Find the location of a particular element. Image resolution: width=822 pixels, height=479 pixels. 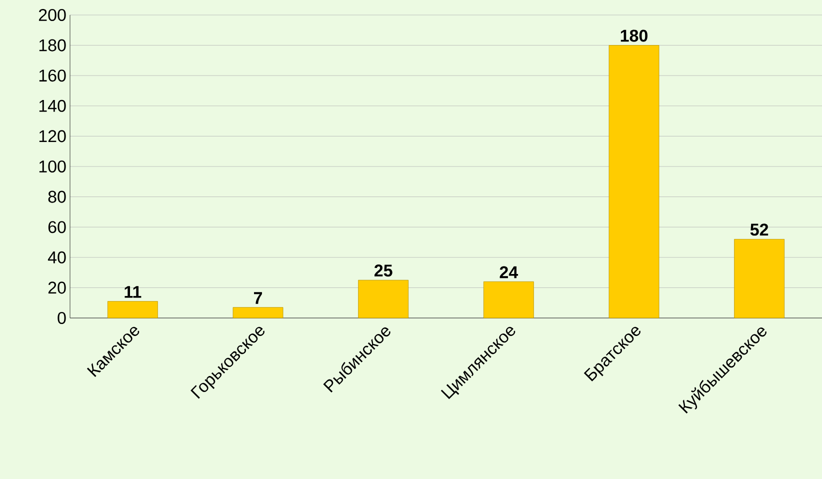

y-tick-label: 0 is located at coordinates (62, 318).